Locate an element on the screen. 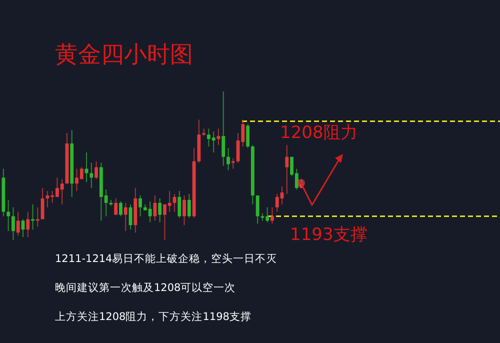 Image resolution: width=500 pixels, height=343 pixels. ref-line-label: 1208阻力 is located at coordinates (319, 133).